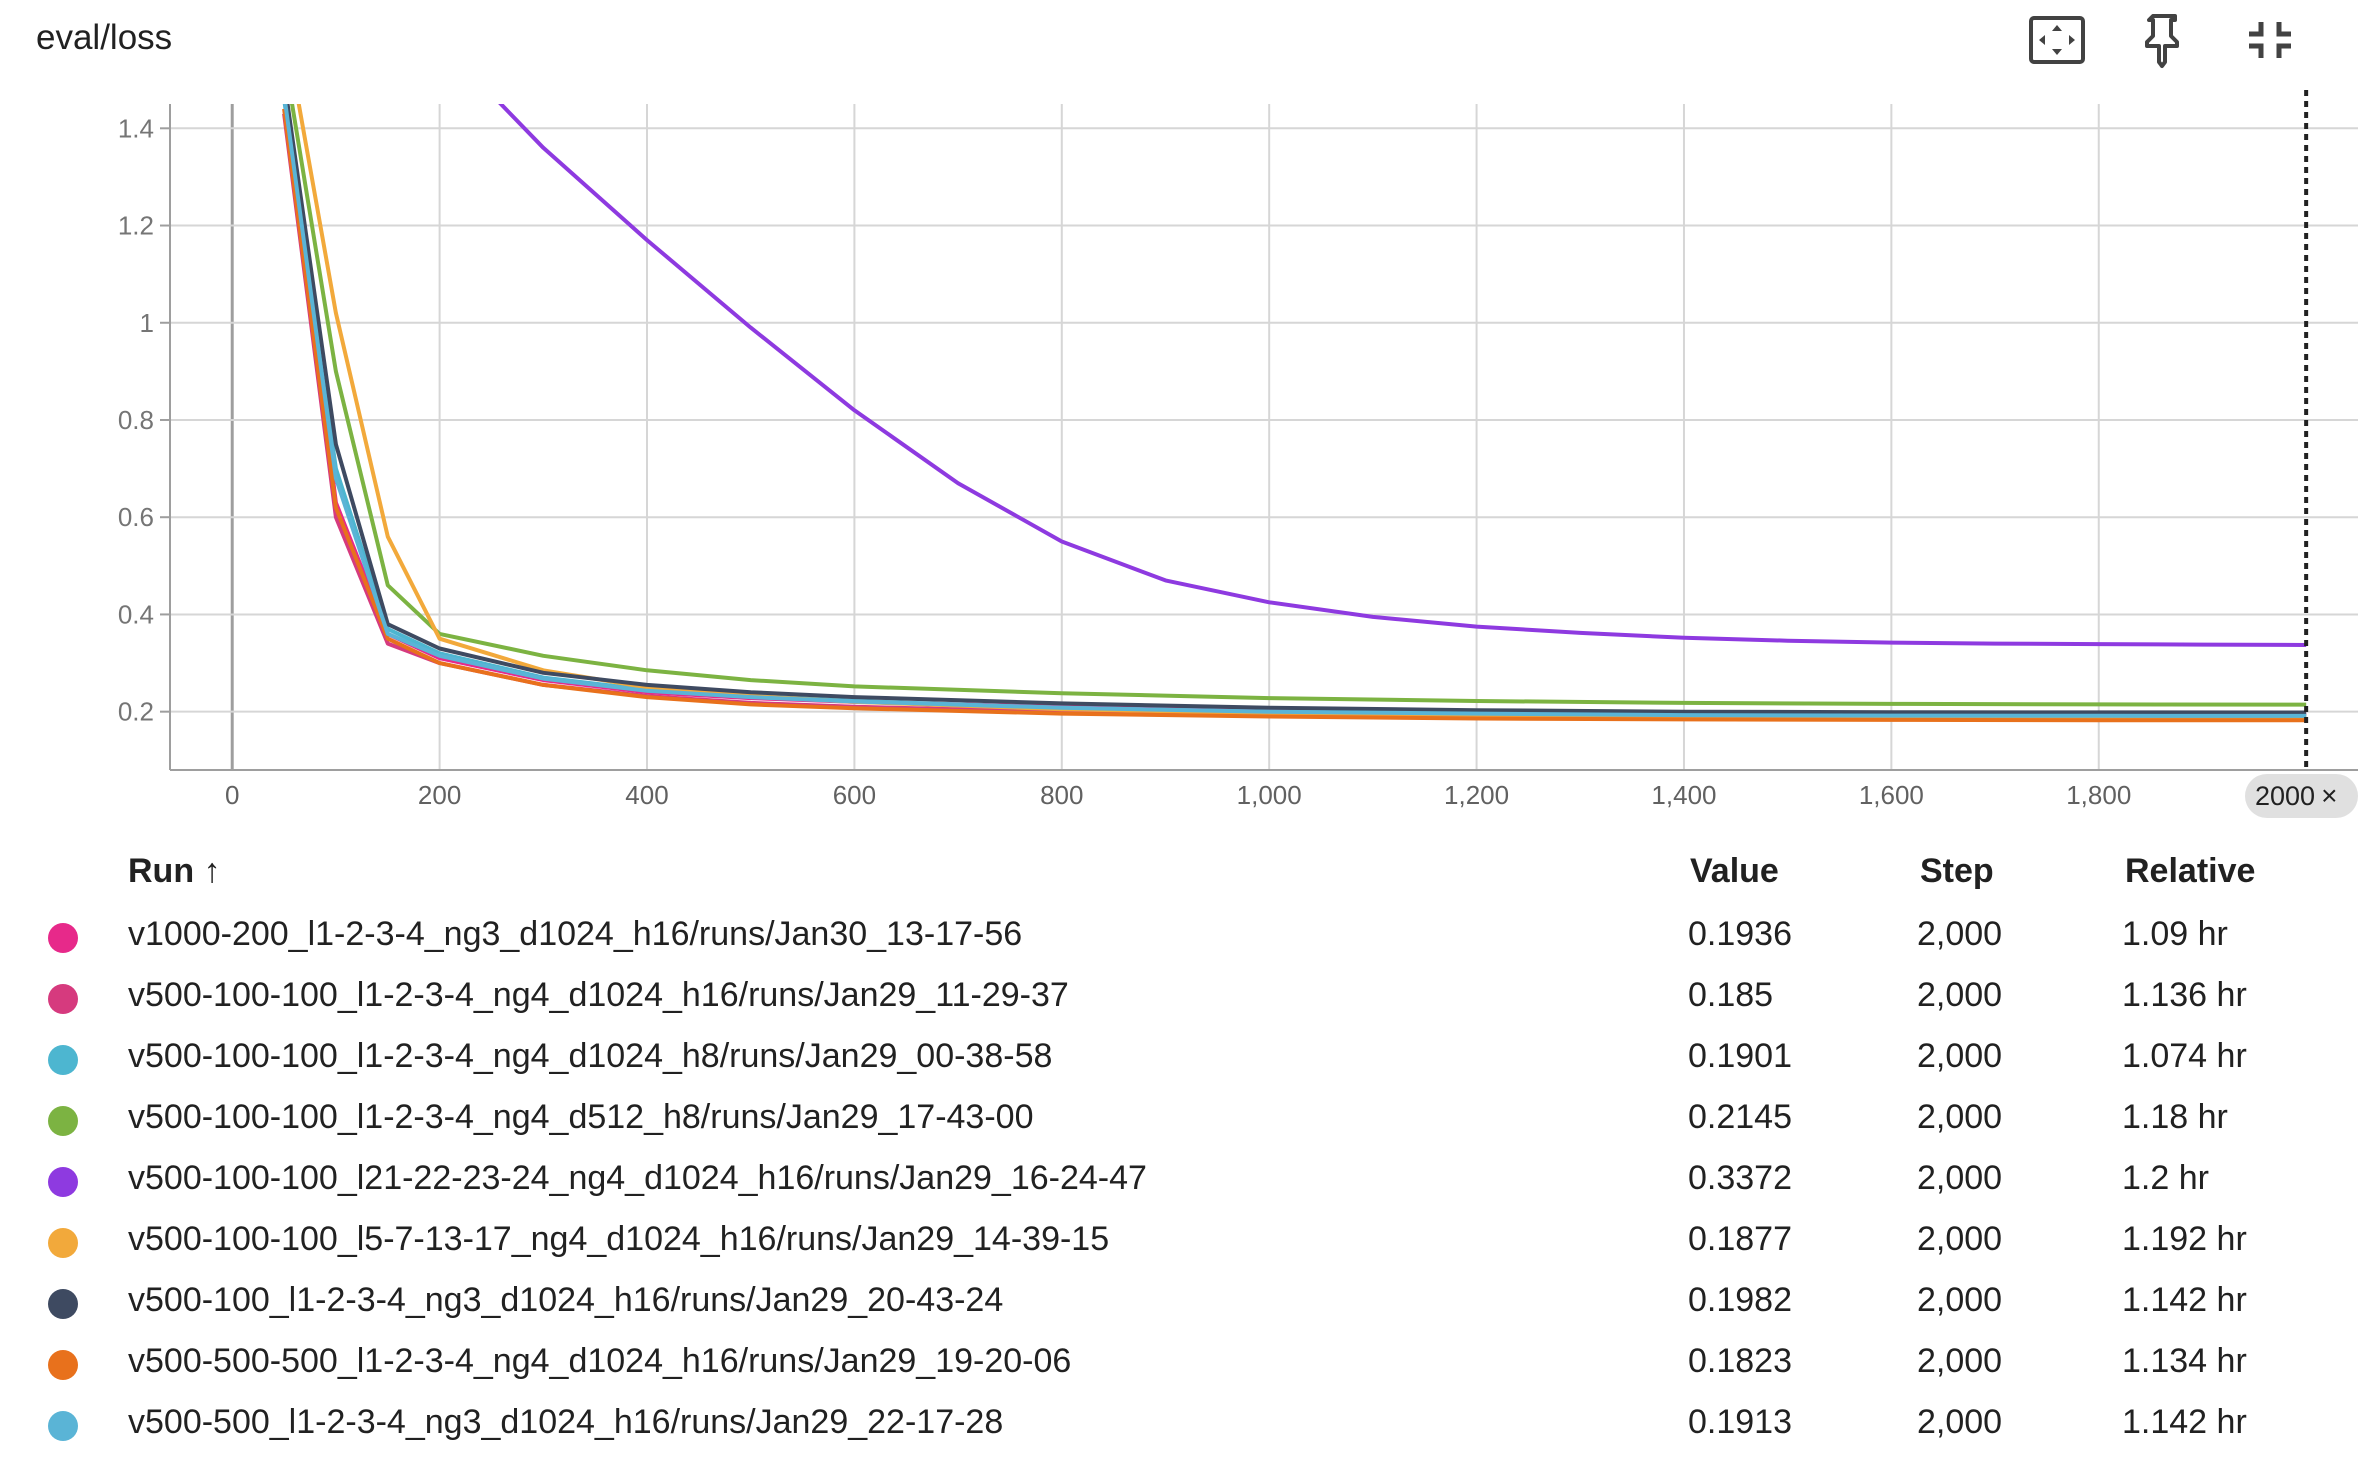  What do you see at coordinates (1957, 871) in the screenshot?
I see `header-step: Step` at bounding box center [1957, 871].